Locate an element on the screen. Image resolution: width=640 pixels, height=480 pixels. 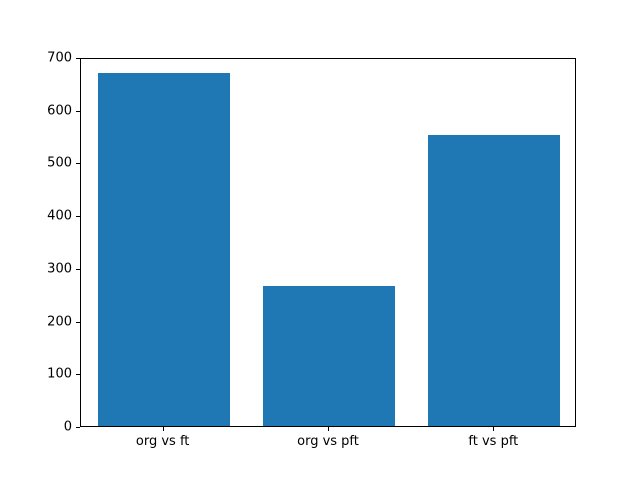
y-tick-label: 700 is located at coordinates (59, 58).